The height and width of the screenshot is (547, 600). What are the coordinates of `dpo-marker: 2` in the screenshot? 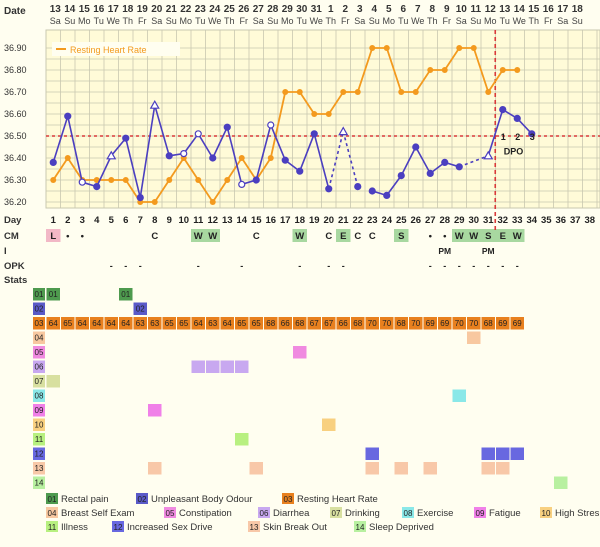 It's located at (517, 137).